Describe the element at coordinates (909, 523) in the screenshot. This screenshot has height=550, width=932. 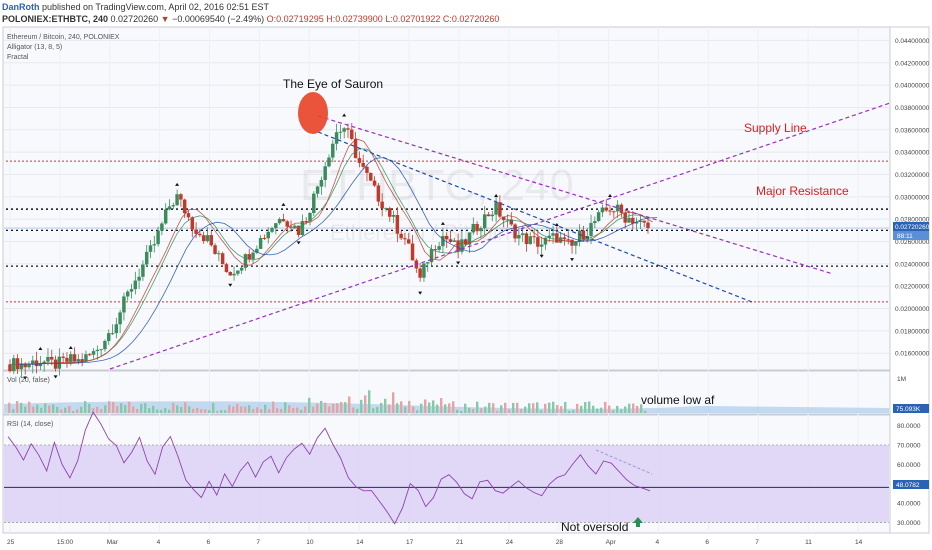
I see `rsi-tick-label: 30.0000` at that location.